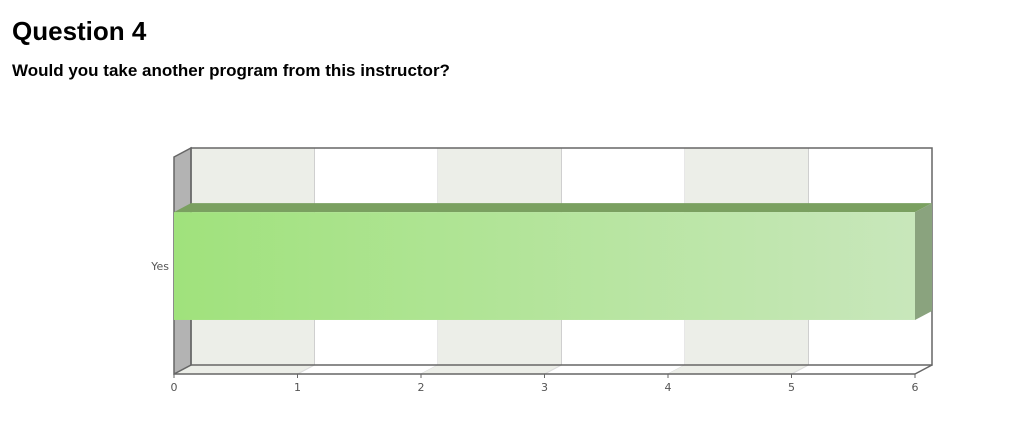 The height and width of the screenshot is (432, 1022). I want to click on category-label: Yes, so click(159, 266).